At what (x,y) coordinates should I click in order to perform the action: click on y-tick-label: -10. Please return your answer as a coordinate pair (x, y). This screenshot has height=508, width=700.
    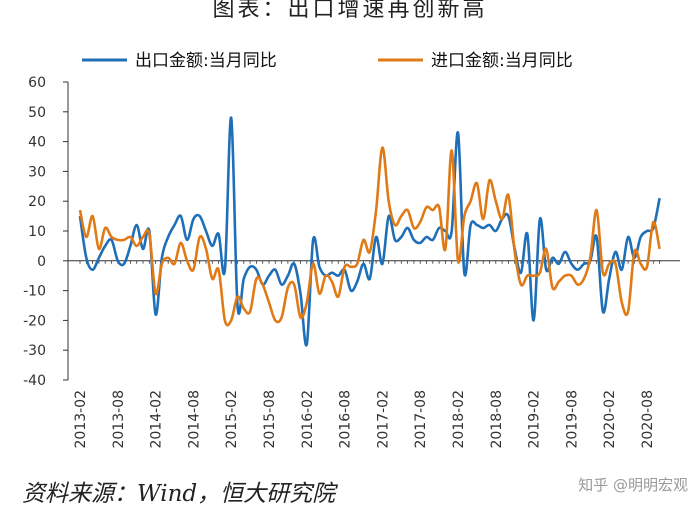
    Looking at the image, I should click on (34, 292).